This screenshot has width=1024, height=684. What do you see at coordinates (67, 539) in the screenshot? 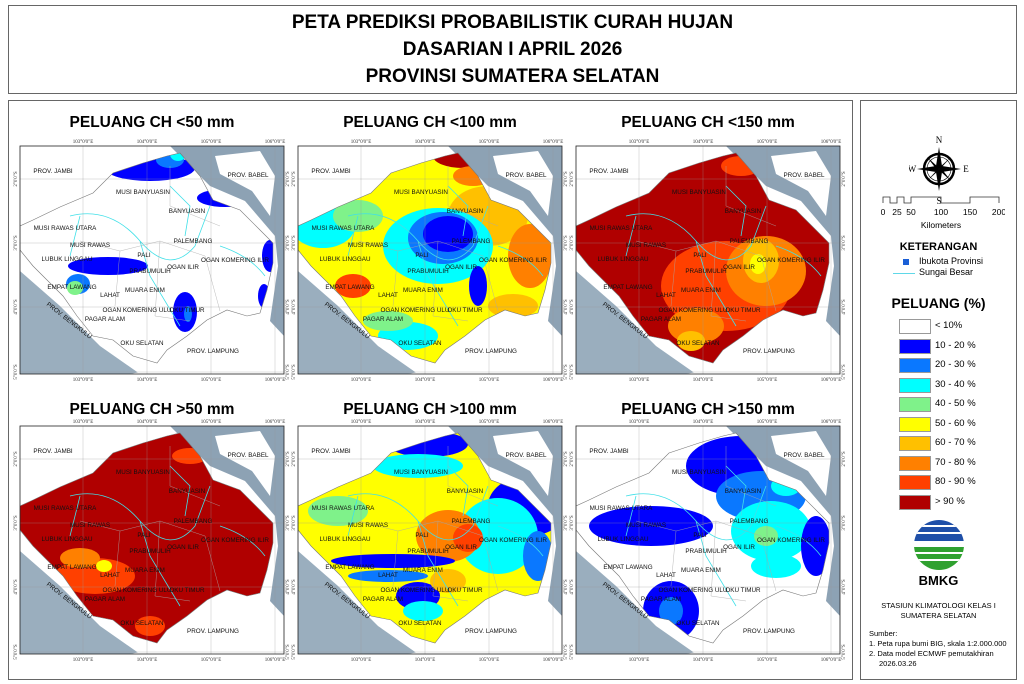
I see `region-label: LUBUK LINGGAU` at bounding box center [67, 539].